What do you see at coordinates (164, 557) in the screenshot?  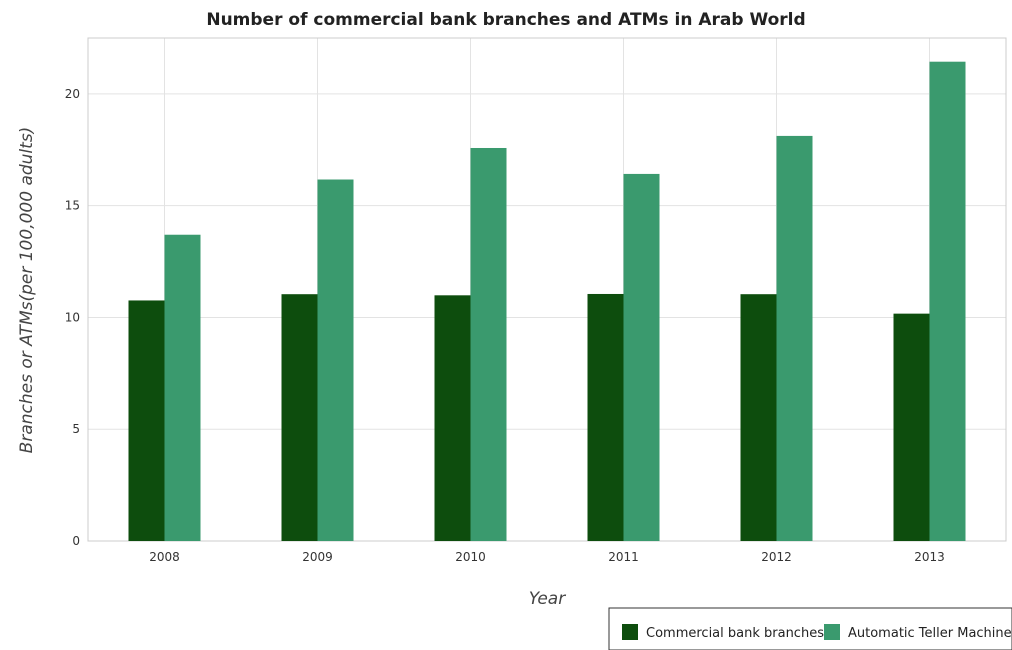 I see `x-tick-label: 2008` at bounding box center [164, 557].